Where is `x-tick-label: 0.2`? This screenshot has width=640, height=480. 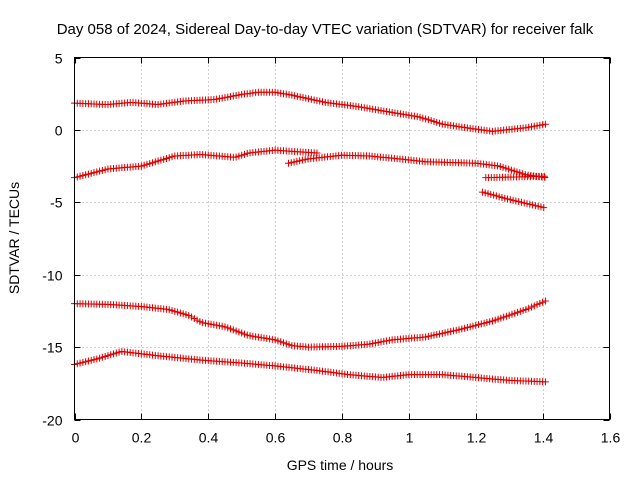 x-tick-label: 0.2 is located at coordinates (142, 438).